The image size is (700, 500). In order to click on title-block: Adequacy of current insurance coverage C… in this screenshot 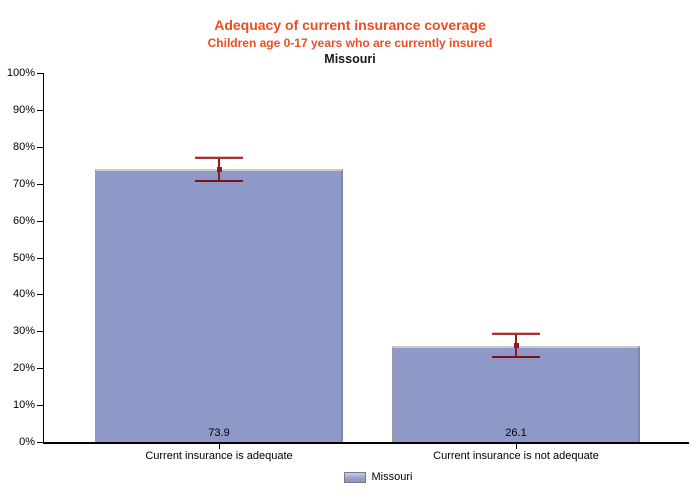, I will do `click(350, 41)`.